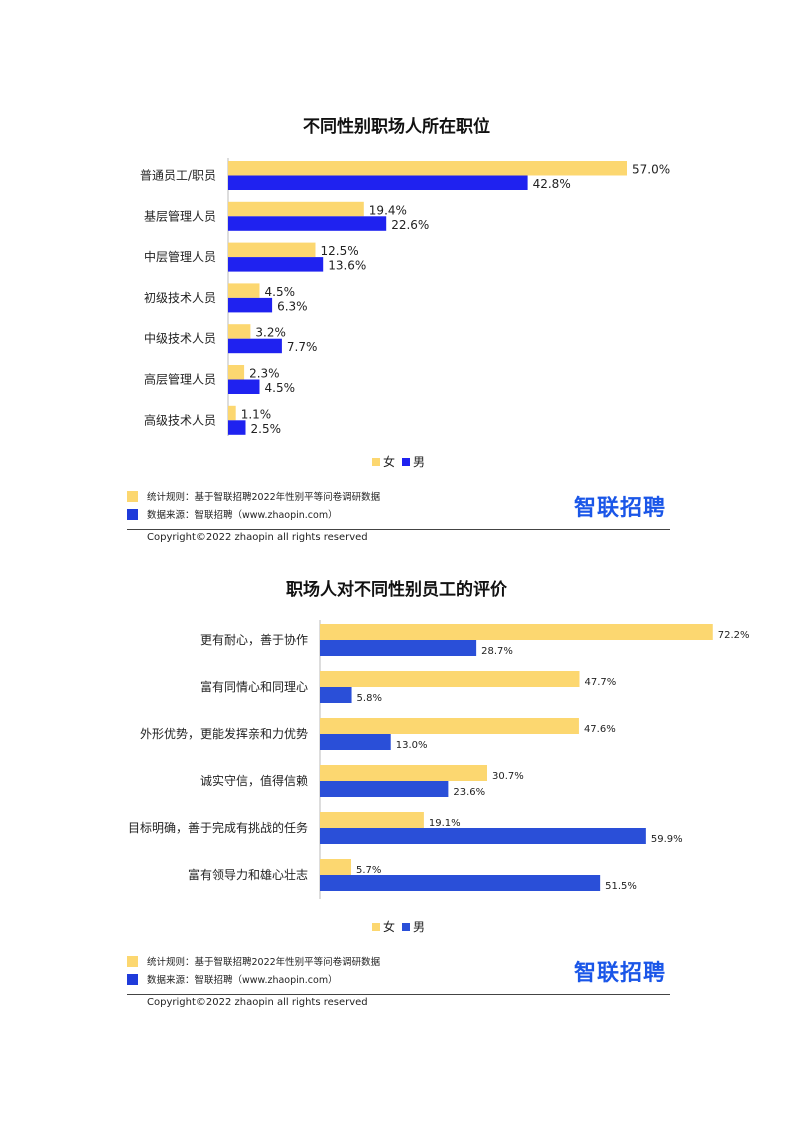  Describe the element at coordinates (248, 874) in the screenshot. I see `category-label: 富有领导力和雄心壮志` at that location.